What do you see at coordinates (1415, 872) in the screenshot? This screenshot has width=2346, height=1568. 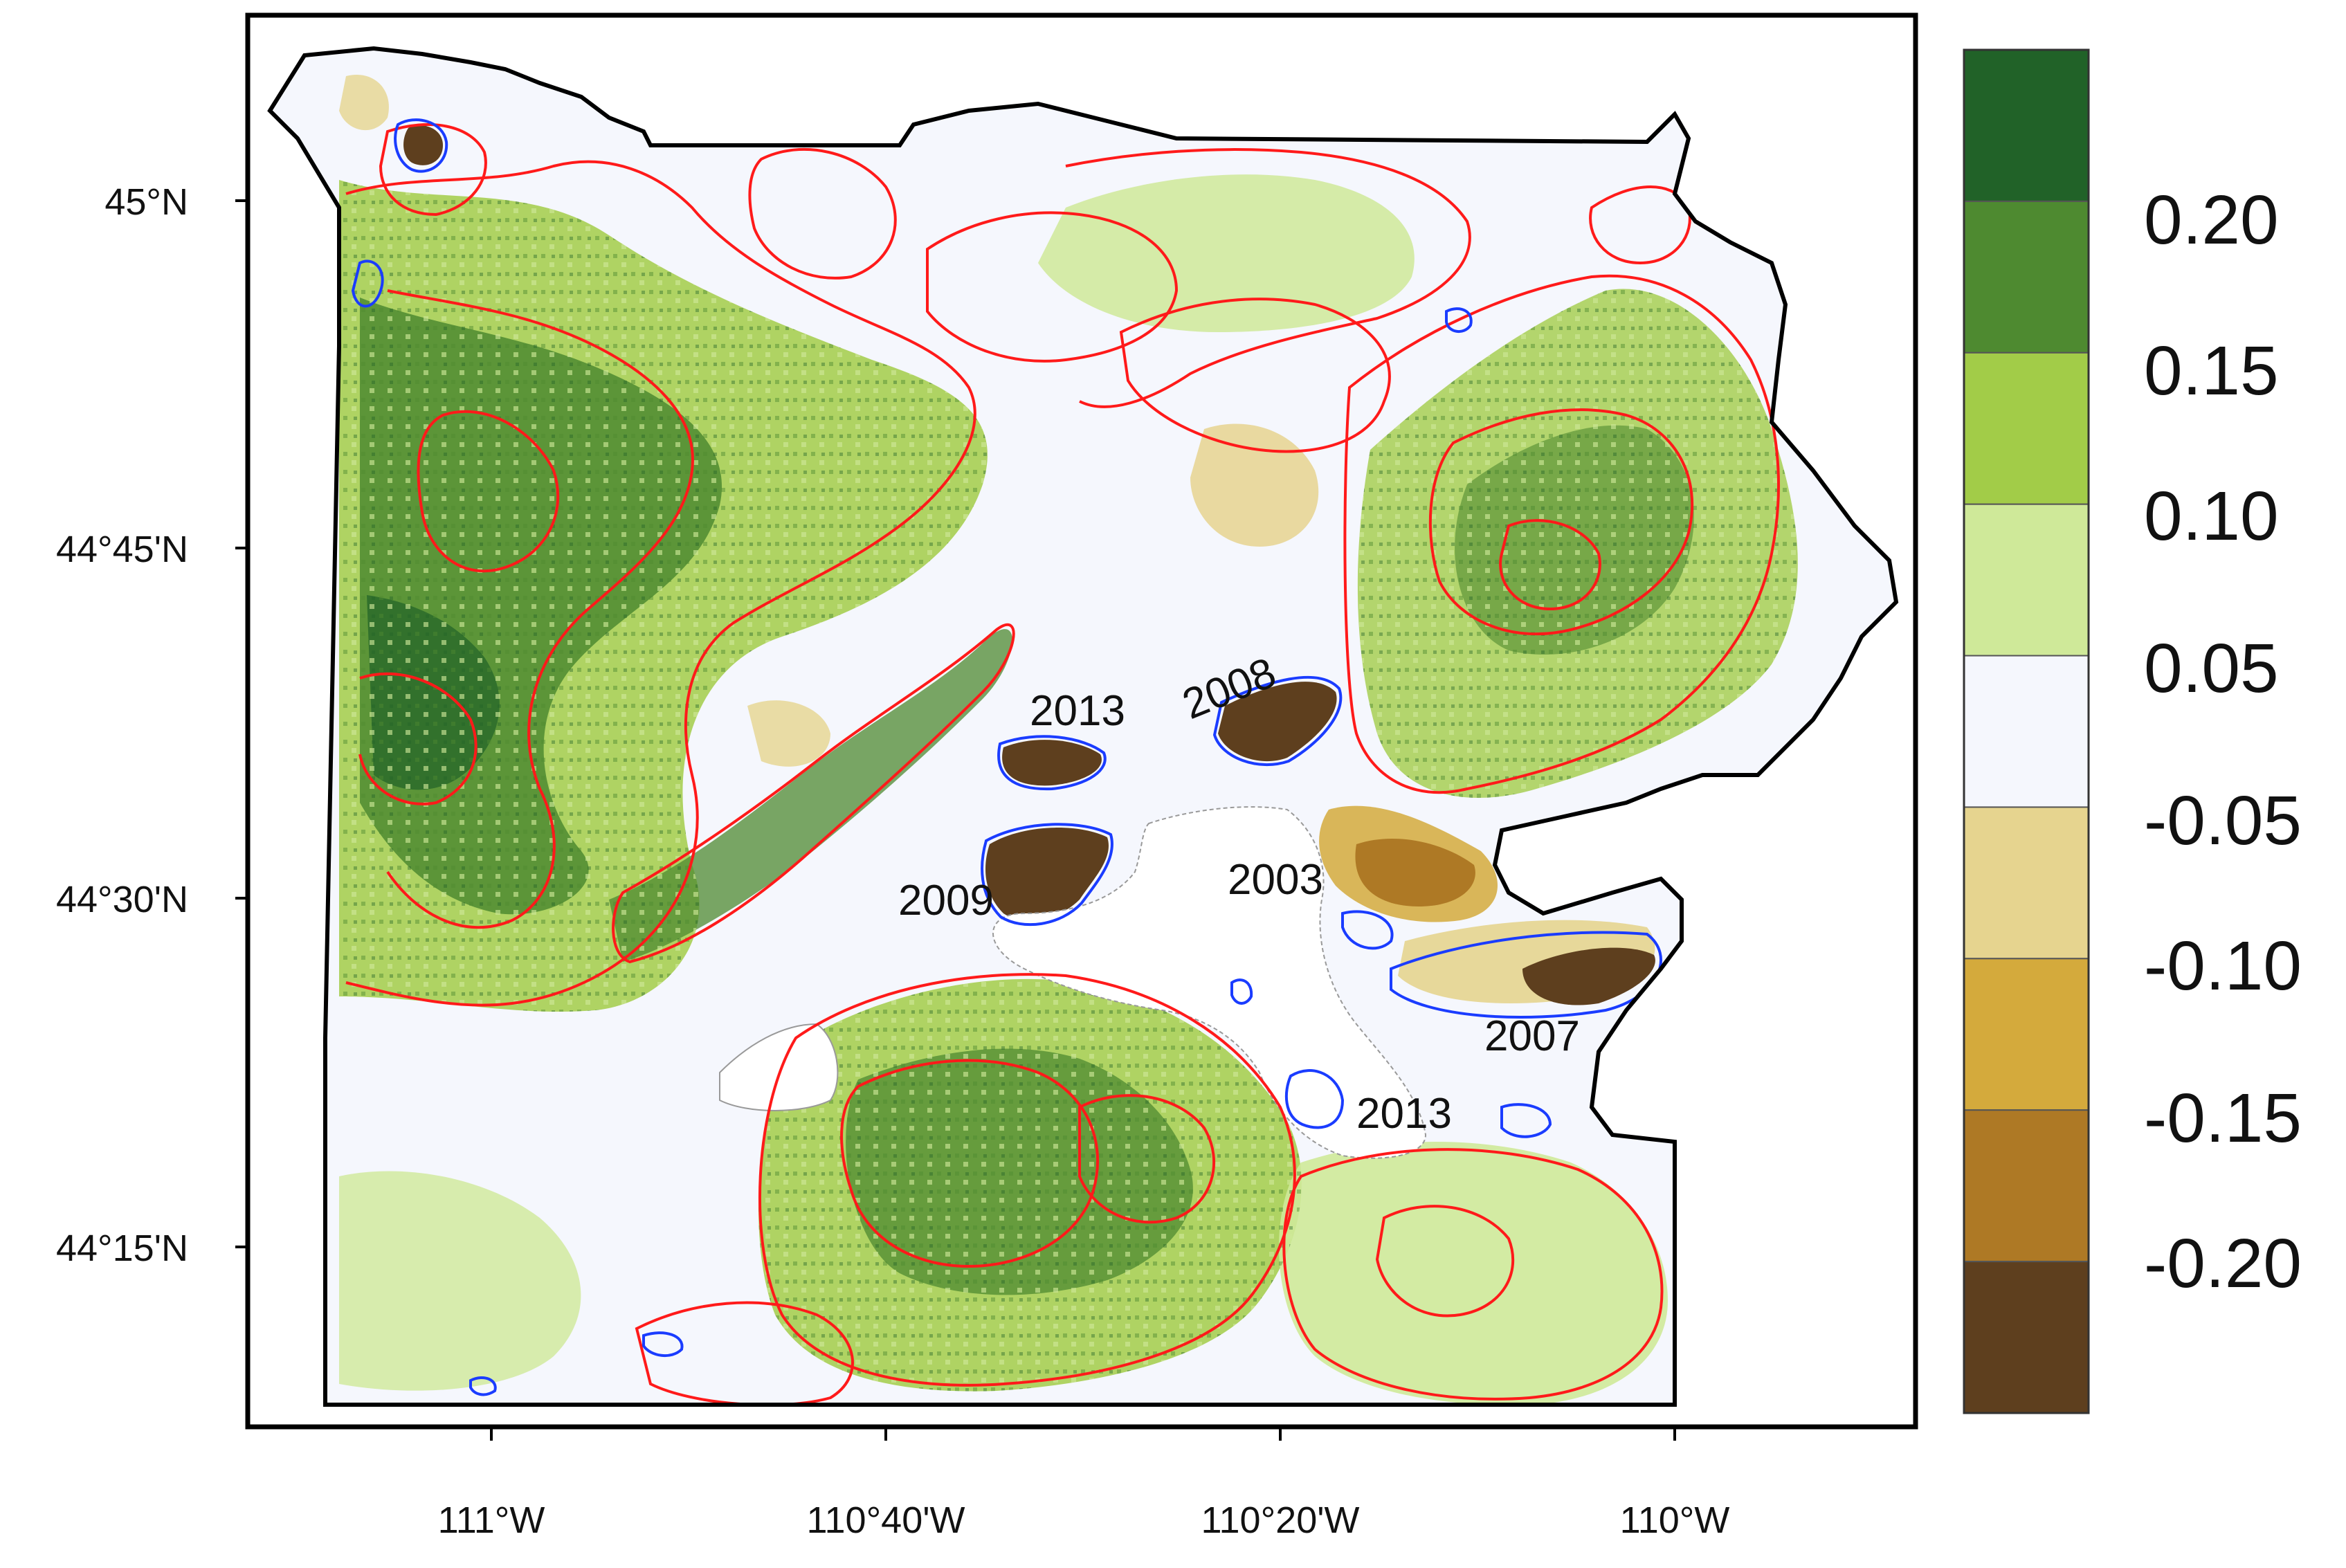 I see `burn-scar-2003` at bounding box center [1415, 872].